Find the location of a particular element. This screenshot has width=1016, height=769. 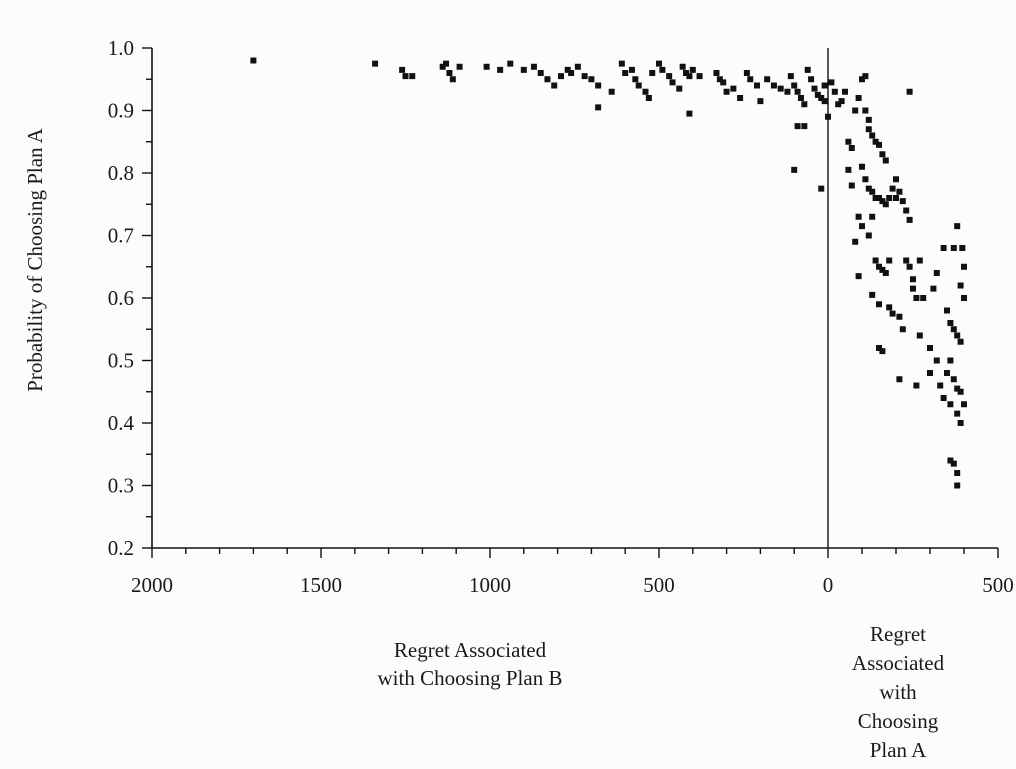

x-tick-label: 1000 is located at coordinates (490, 585).